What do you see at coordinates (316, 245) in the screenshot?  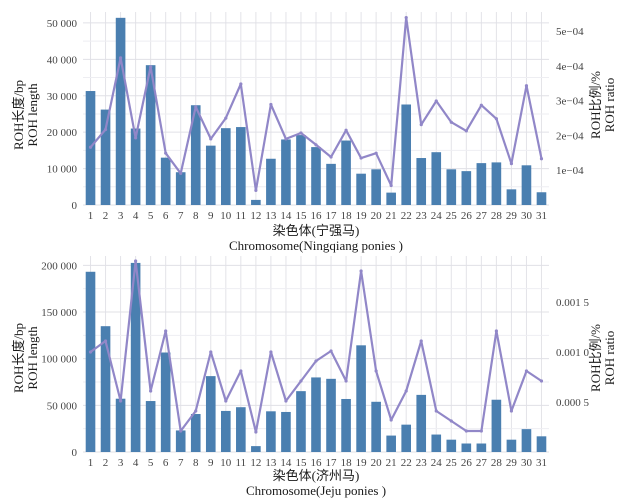 I see `x-axis-title-en: Chromosome(Ningqiang ponies )` at bounding box center [316, 245].